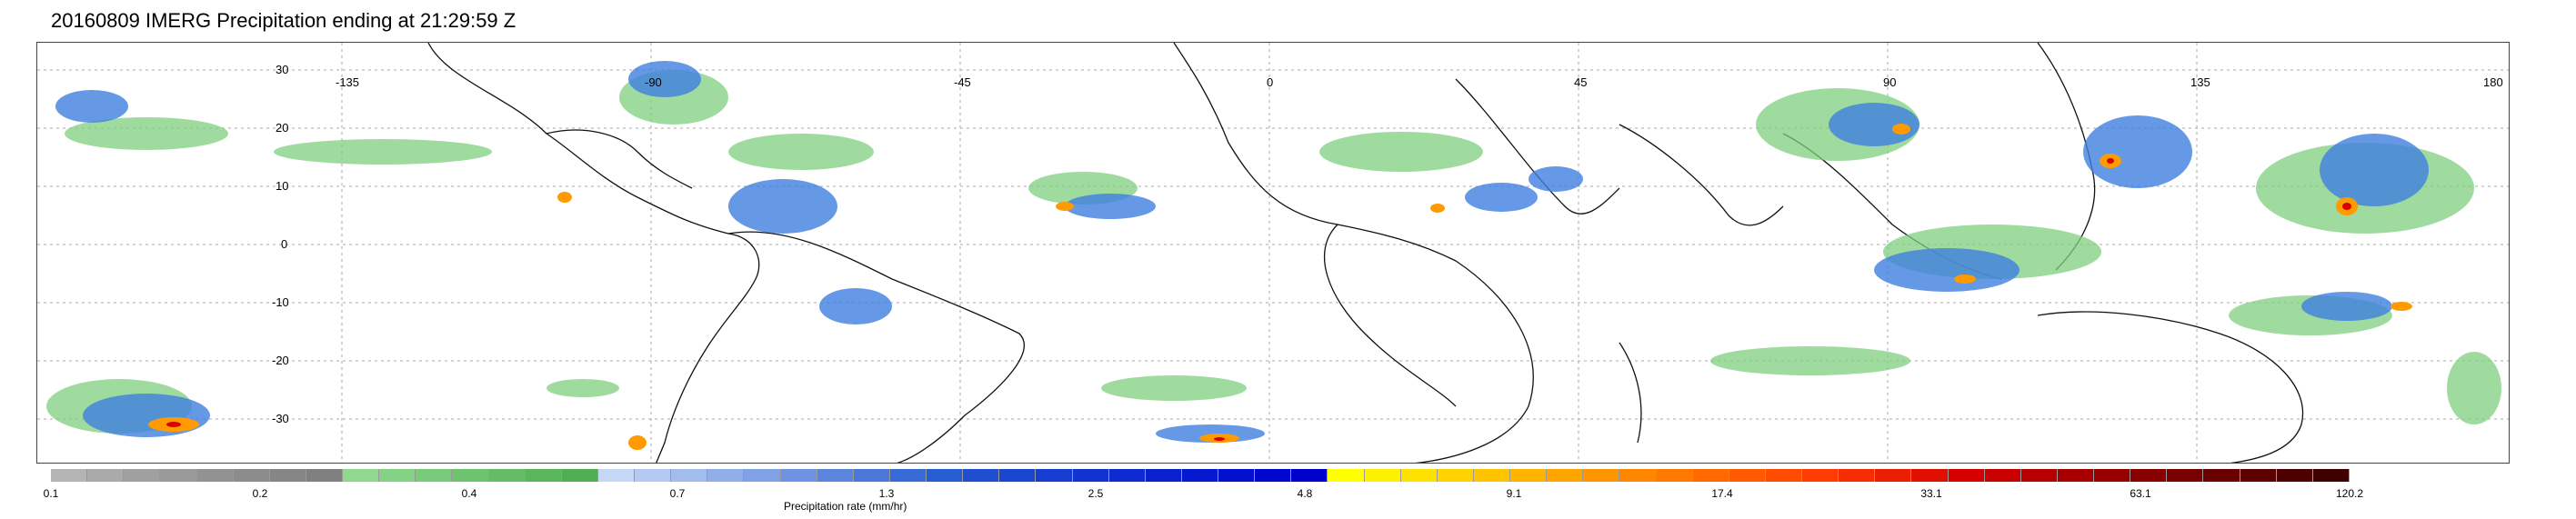 The height and width of the screenshot is (519, 2576). What do you see at coordinates (1305, 493) in the screenshot?
I see `colorbar-tick: 4.8` at bounding box center [1305, 493].